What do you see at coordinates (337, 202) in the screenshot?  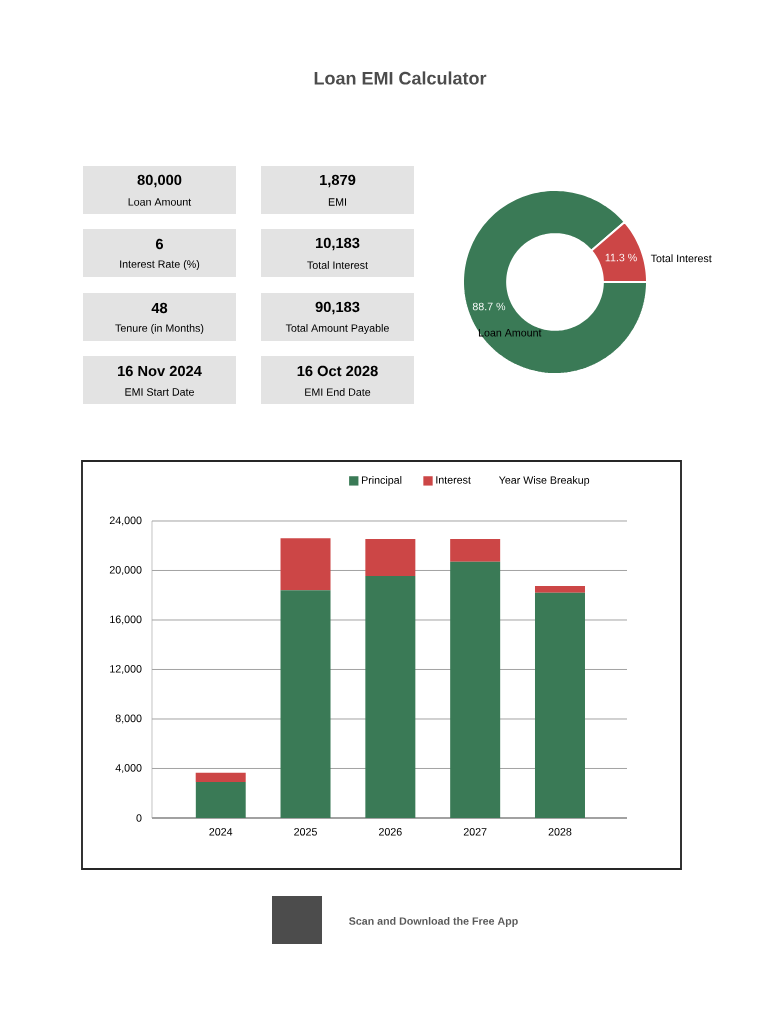 I see `category-label: EMI` at bounding box center [337, 202].